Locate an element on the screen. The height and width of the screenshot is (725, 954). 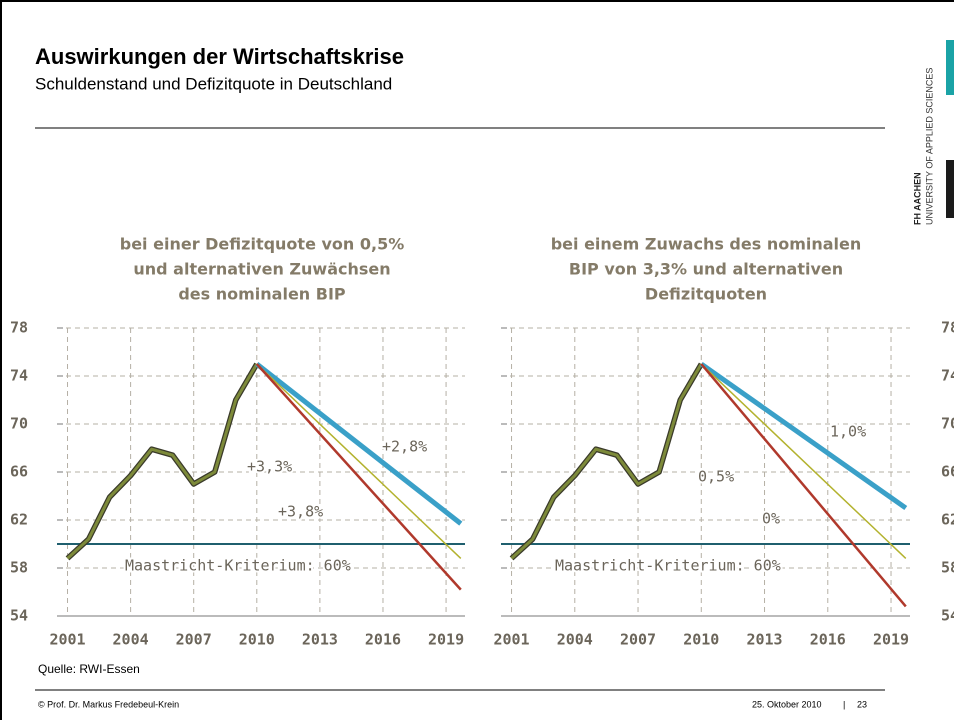
footer-page: 23 is located at coordinates (862, 704).